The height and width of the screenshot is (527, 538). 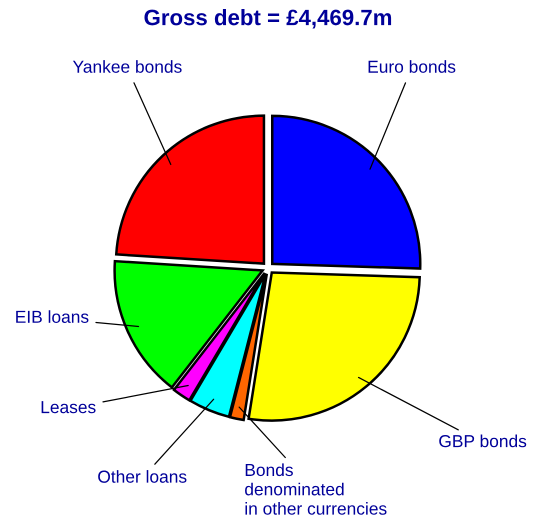 What do you see at coordinates (316, 489) in the screenshot?
I see `slice-label: Bonds denominated in other currencies` at bounding box center [316, 489].